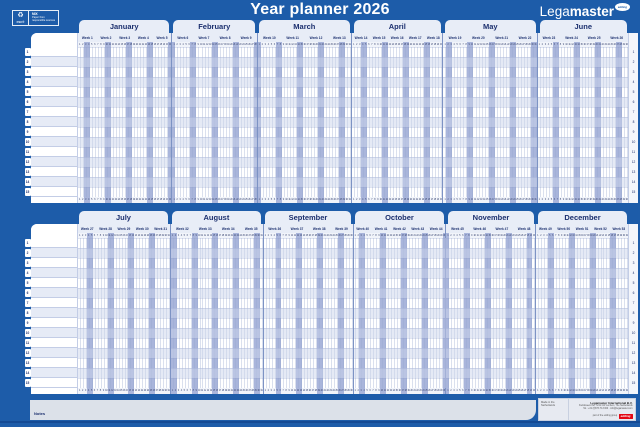  Describe the element at coordinates (582, 228) in the screenshot. I see `week-header: Week 49 Week 50 Week 51 Week 52 Week 53` at that location.